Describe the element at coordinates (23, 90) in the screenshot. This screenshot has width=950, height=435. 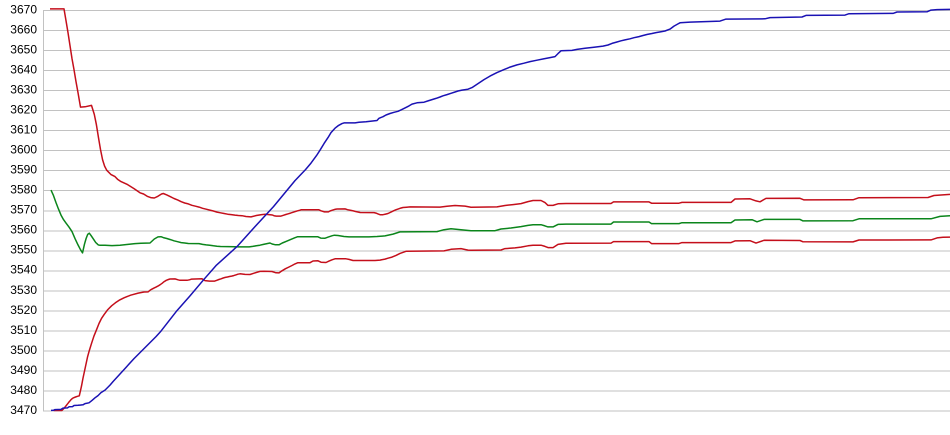
I see `svg-text: 3630` at that location.